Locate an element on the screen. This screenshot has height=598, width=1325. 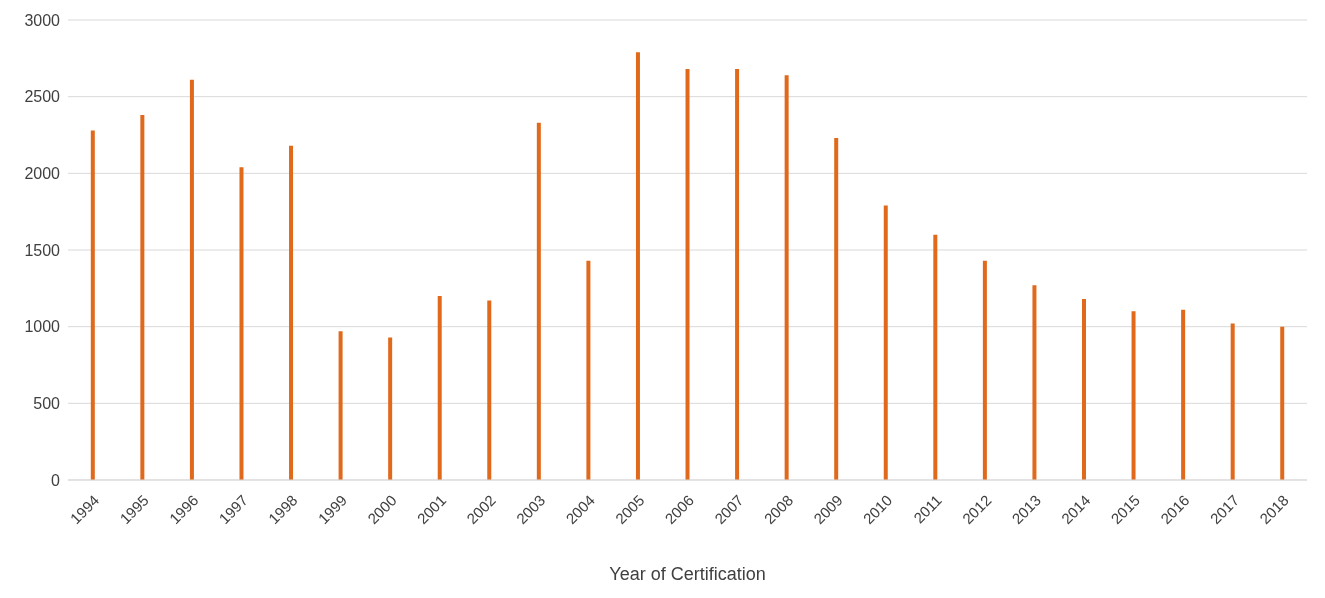
y-tick-label: 2000 is located at coordinates (42, 174).